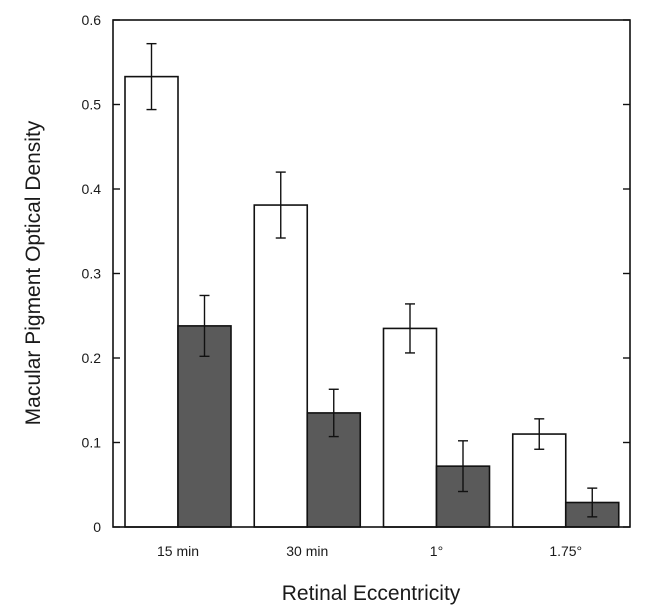 The width and height of the screenshot is (649, 606). I want to click on y-tick-label: 0.1, so click(92, 443).